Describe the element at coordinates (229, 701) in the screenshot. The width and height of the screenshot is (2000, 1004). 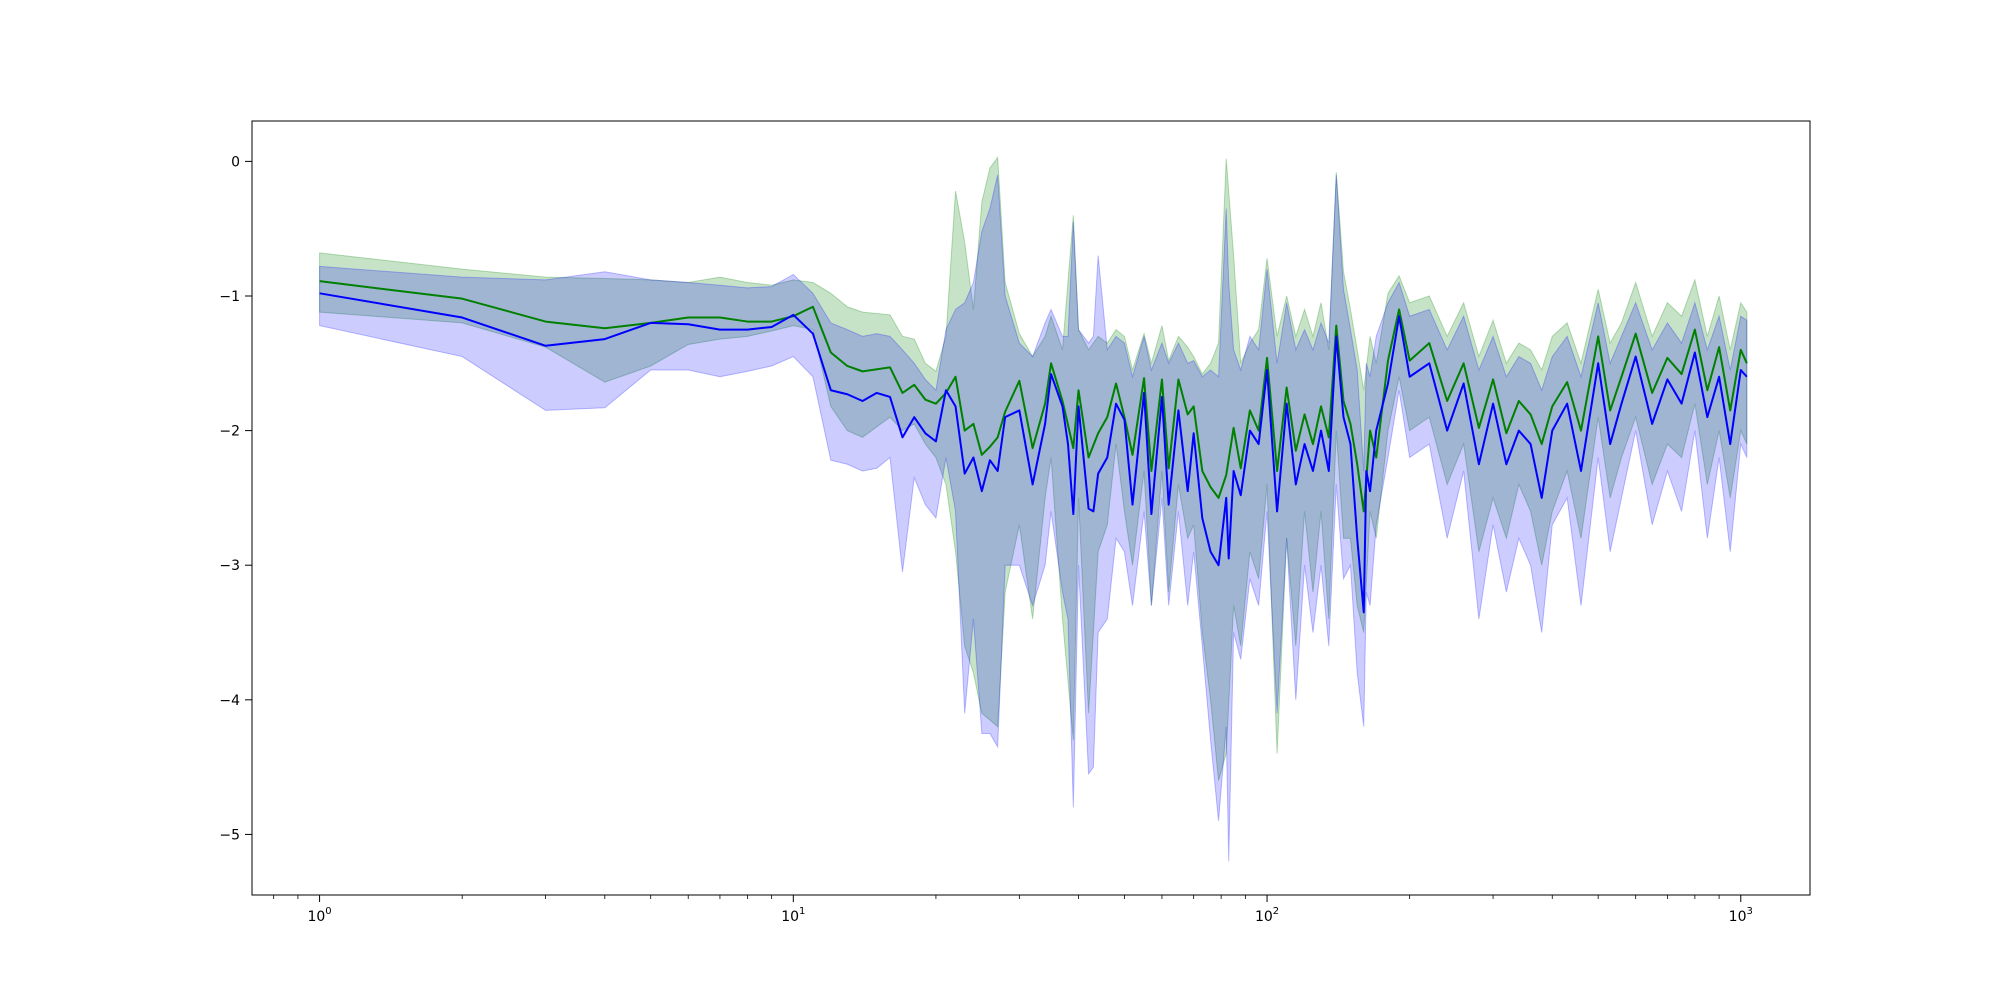
I see `y-tick-label: −4` at that location.